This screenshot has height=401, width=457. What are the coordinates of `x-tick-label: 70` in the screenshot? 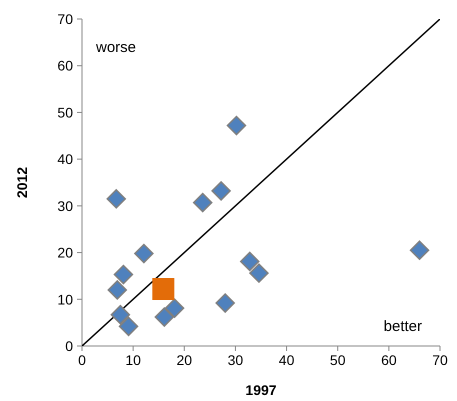 It's located at (440, 360).